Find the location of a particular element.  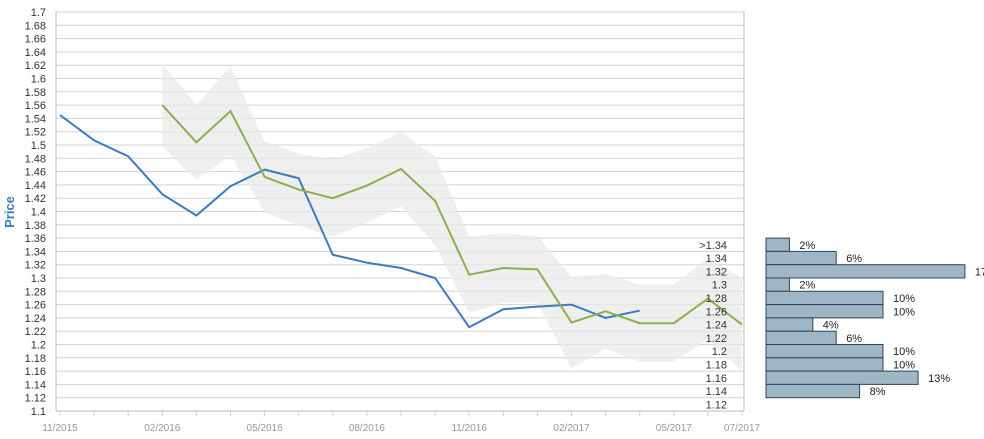

y-tick-label: 1.42 is located at coordinates (35, 199).